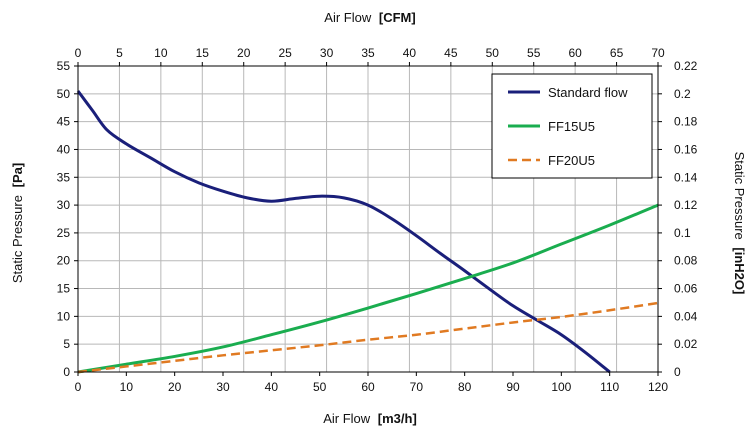  Describe the element at coordinates (244, 53) in the screenshot. I see `top-tick-label: 20` at that location.